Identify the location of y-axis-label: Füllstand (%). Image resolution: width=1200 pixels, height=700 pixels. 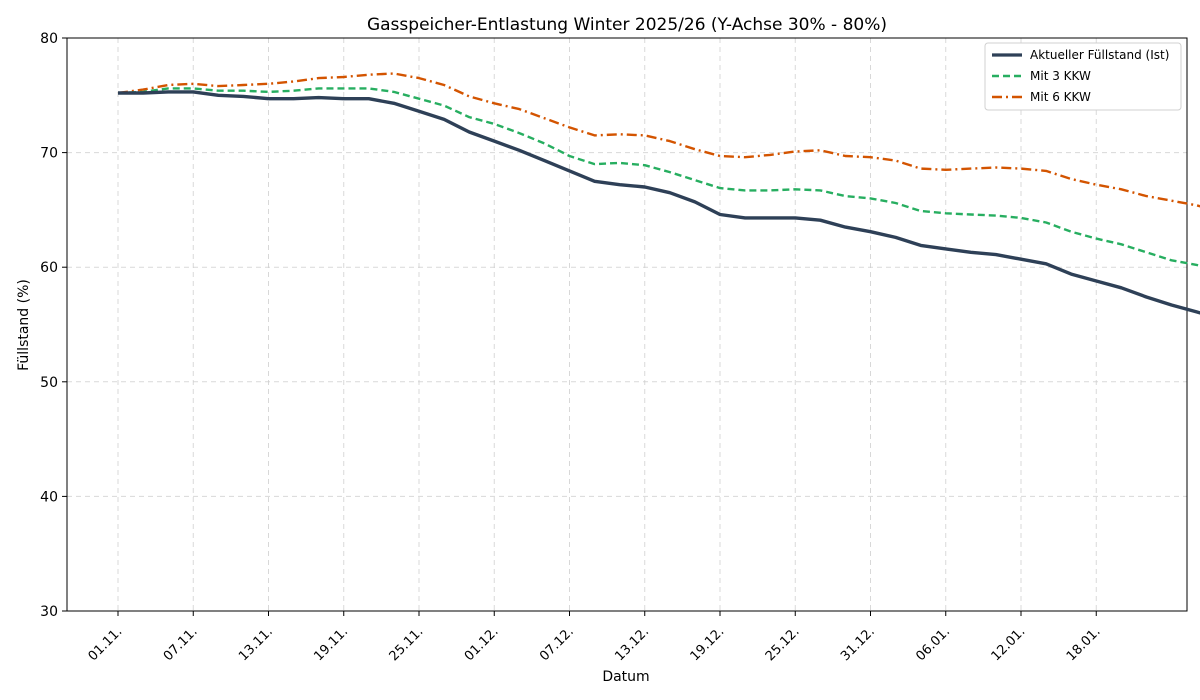
(24, 325).